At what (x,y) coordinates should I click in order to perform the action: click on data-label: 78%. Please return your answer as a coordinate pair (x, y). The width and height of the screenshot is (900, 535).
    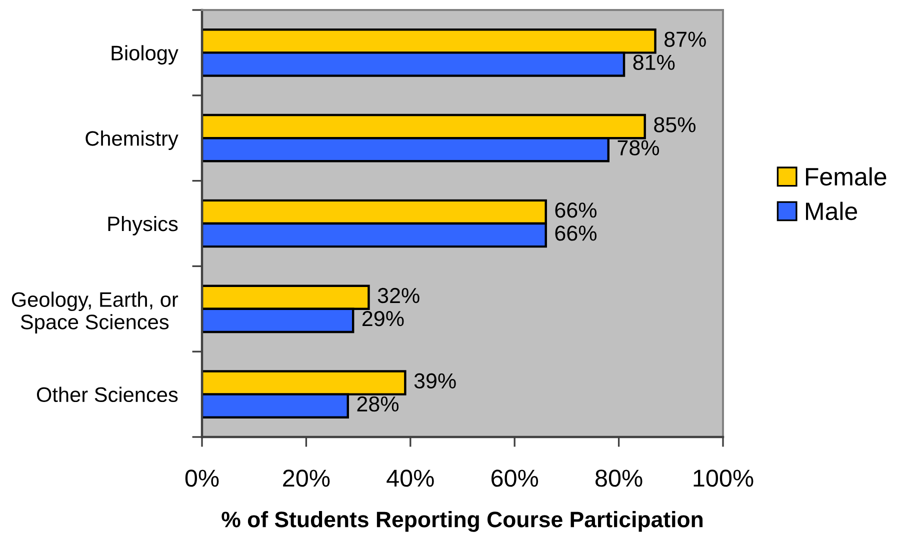
    Looking at the image, I should click on (639, 148).